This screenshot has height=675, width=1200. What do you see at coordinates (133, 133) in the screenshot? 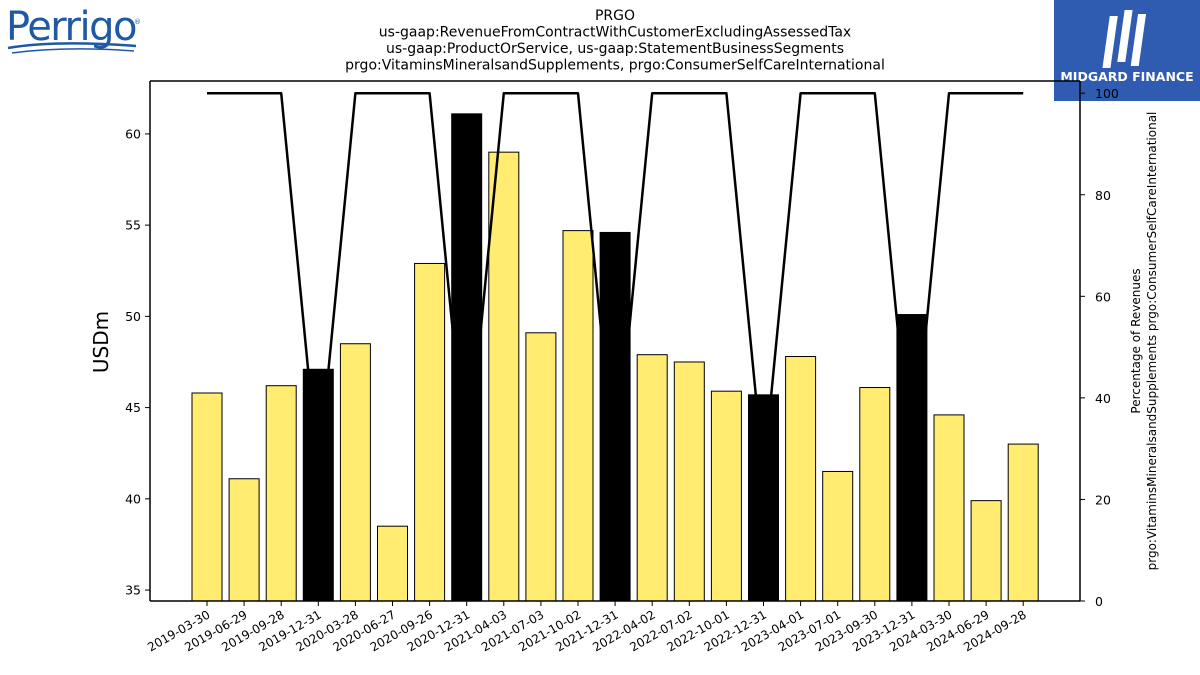
I see `y-tick-label: 60` at bounding box center [133, 133].